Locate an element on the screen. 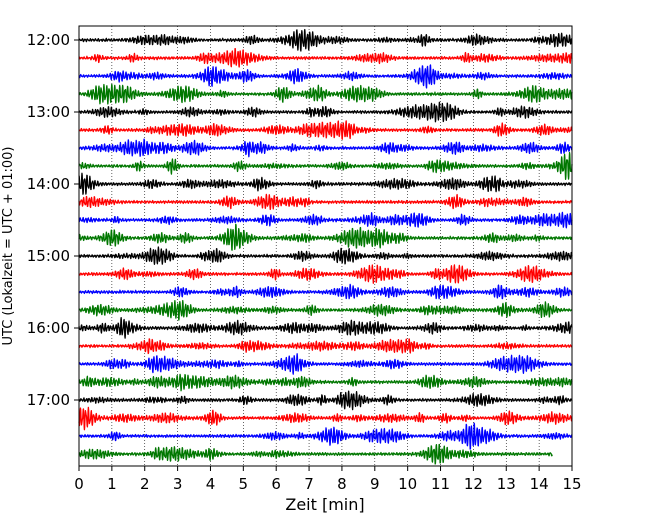 This screenshot has width=650, height=520. x-tick-label: 8 is located at coordinates (342, 484).